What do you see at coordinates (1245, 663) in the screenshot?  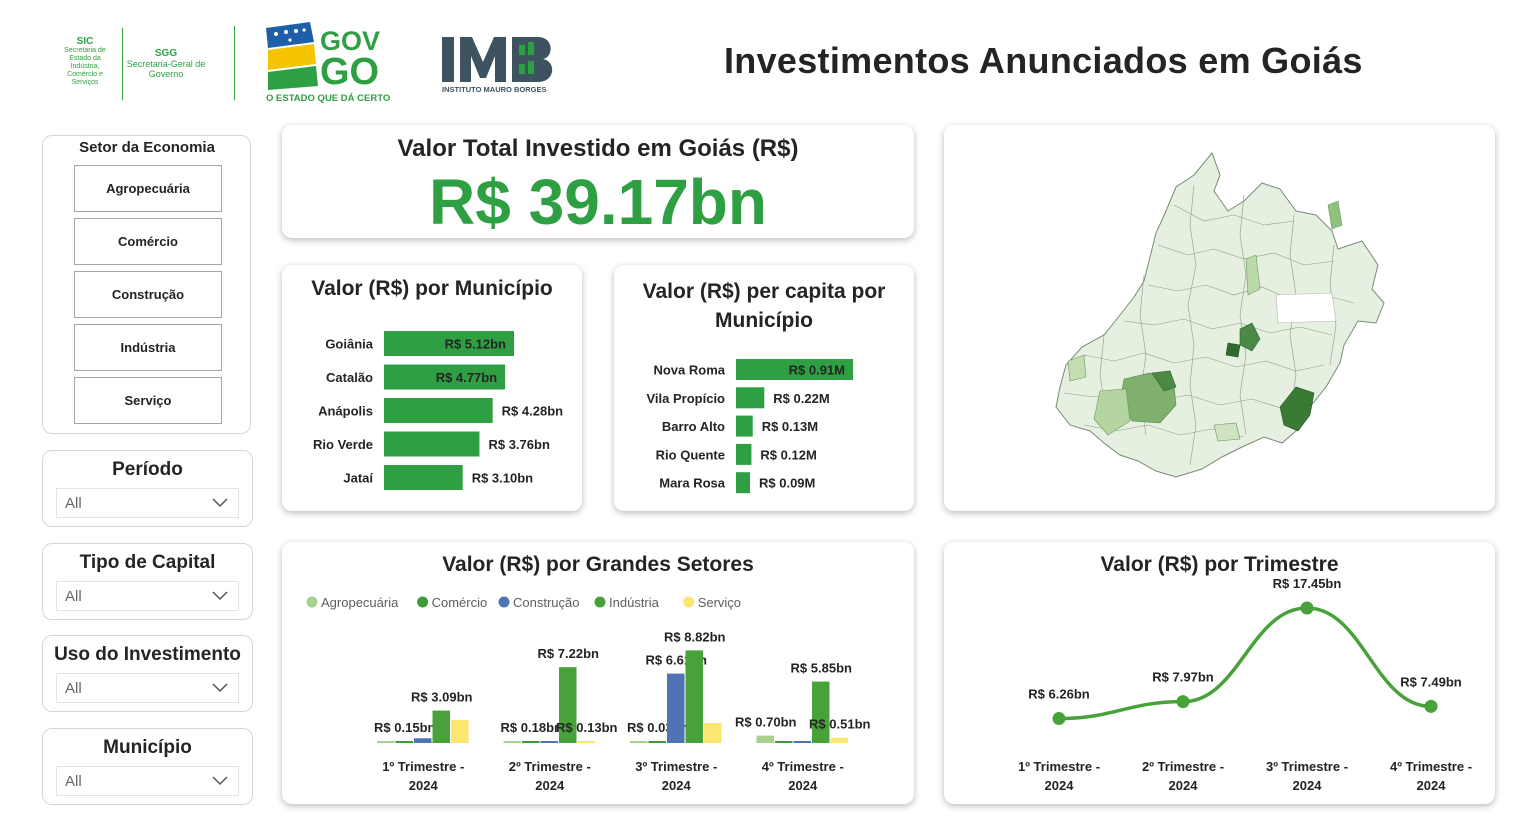 I see `series-line` at bounding box center [1245, 663].